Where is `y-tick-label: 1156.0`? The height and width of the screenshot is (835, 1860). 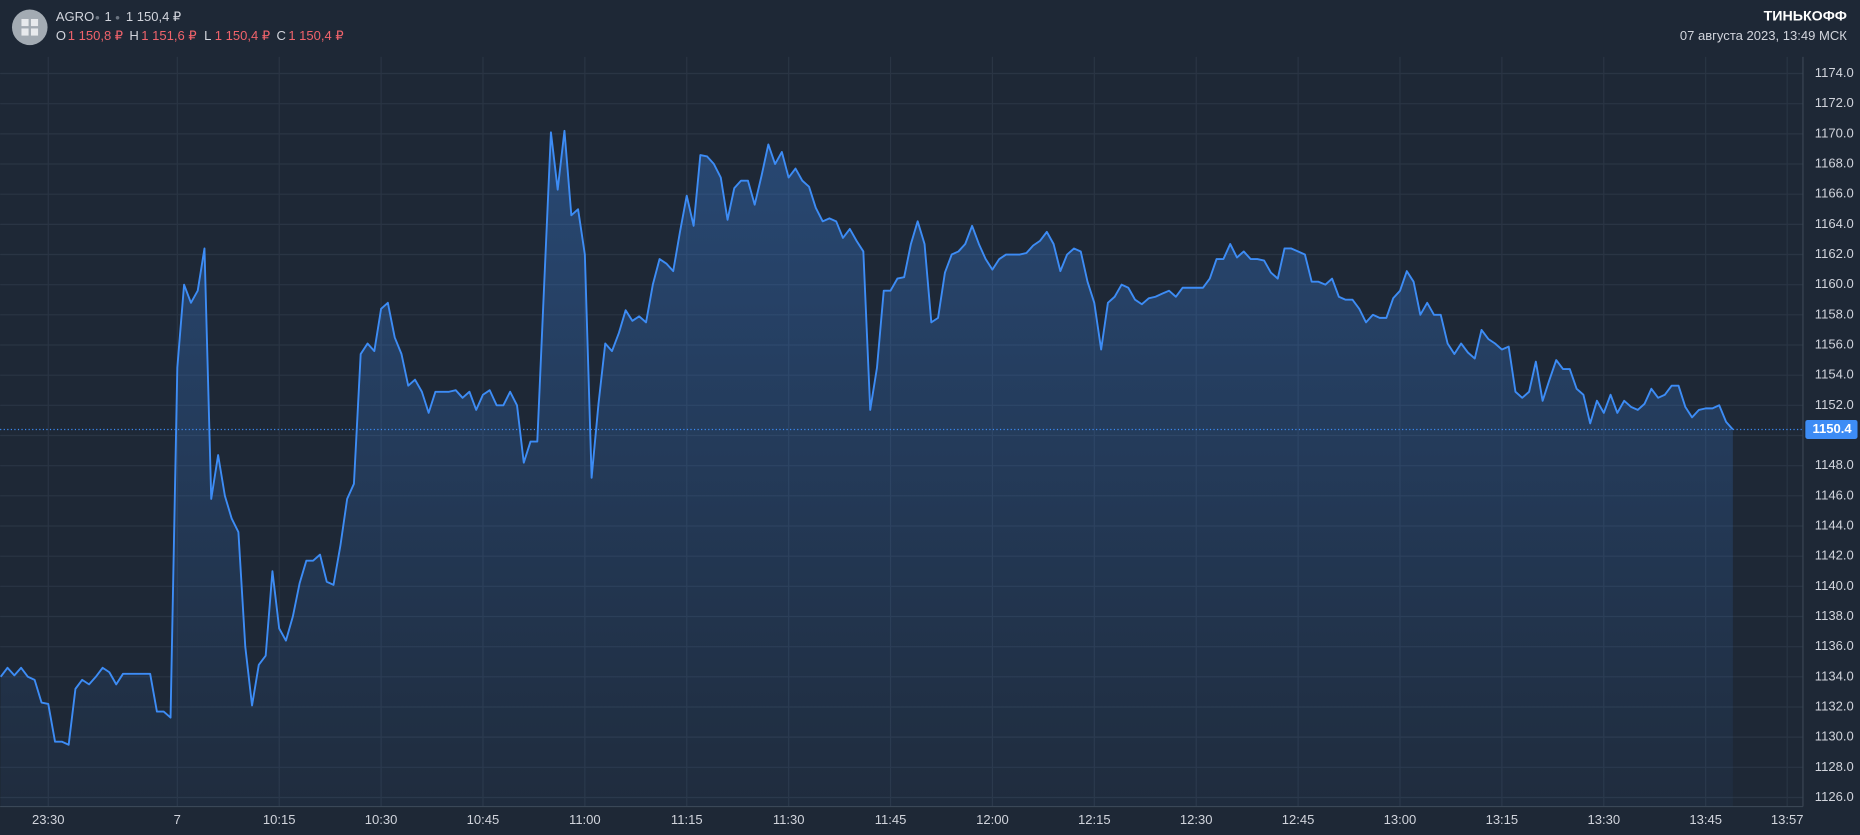
y-tick-label: 1156.0 is located at coordinates (1834, 343).